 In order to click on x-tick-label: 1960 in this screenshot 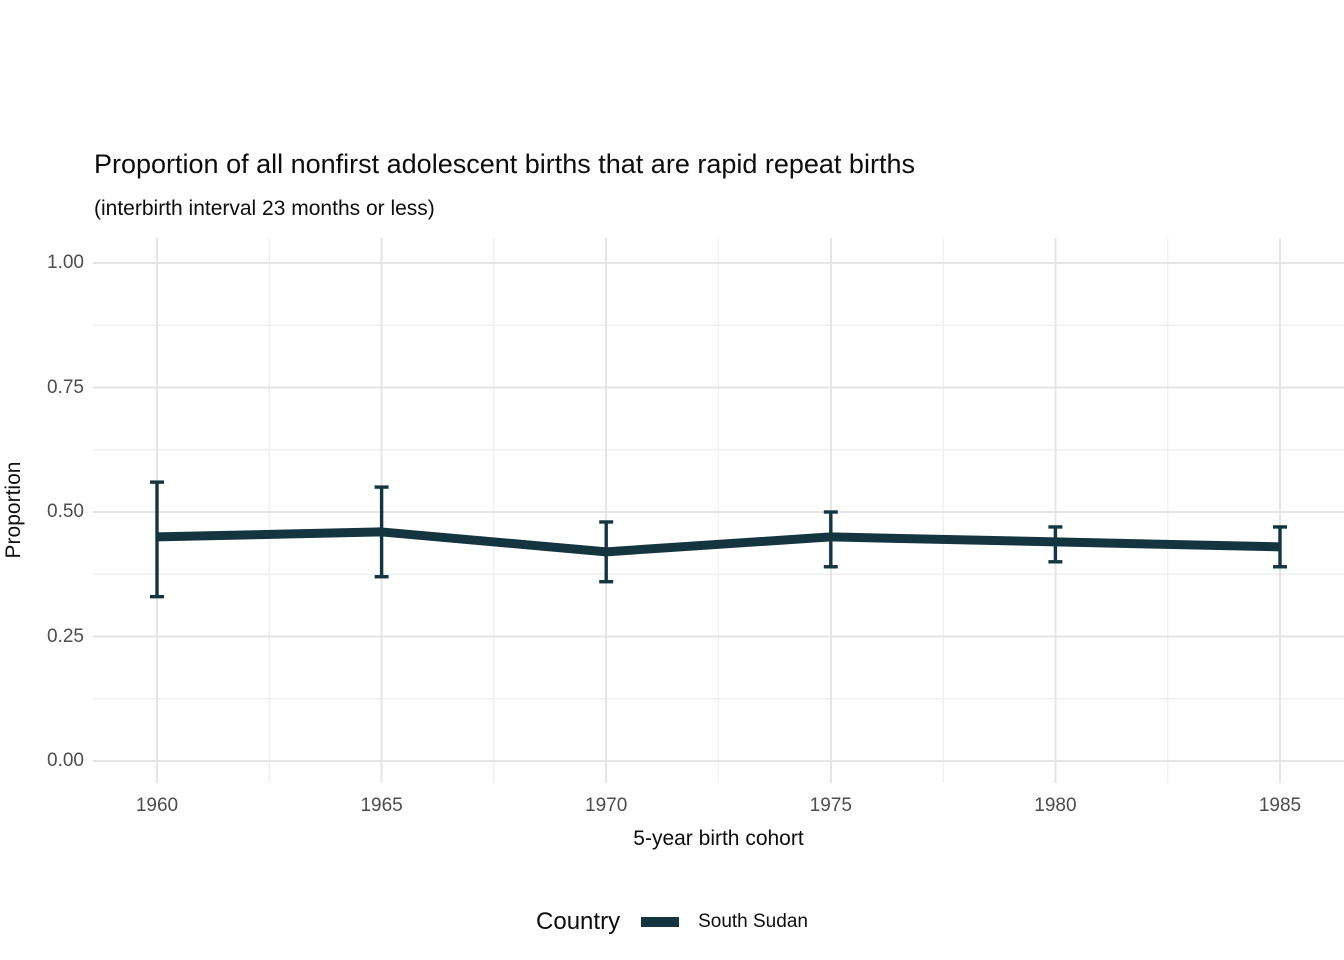, I will do `click(157, 805)`.